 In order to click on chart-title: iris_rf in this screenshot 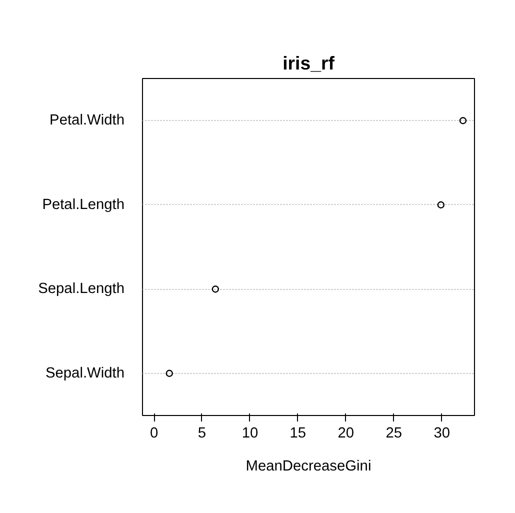, I will do `click(309, 63)`.